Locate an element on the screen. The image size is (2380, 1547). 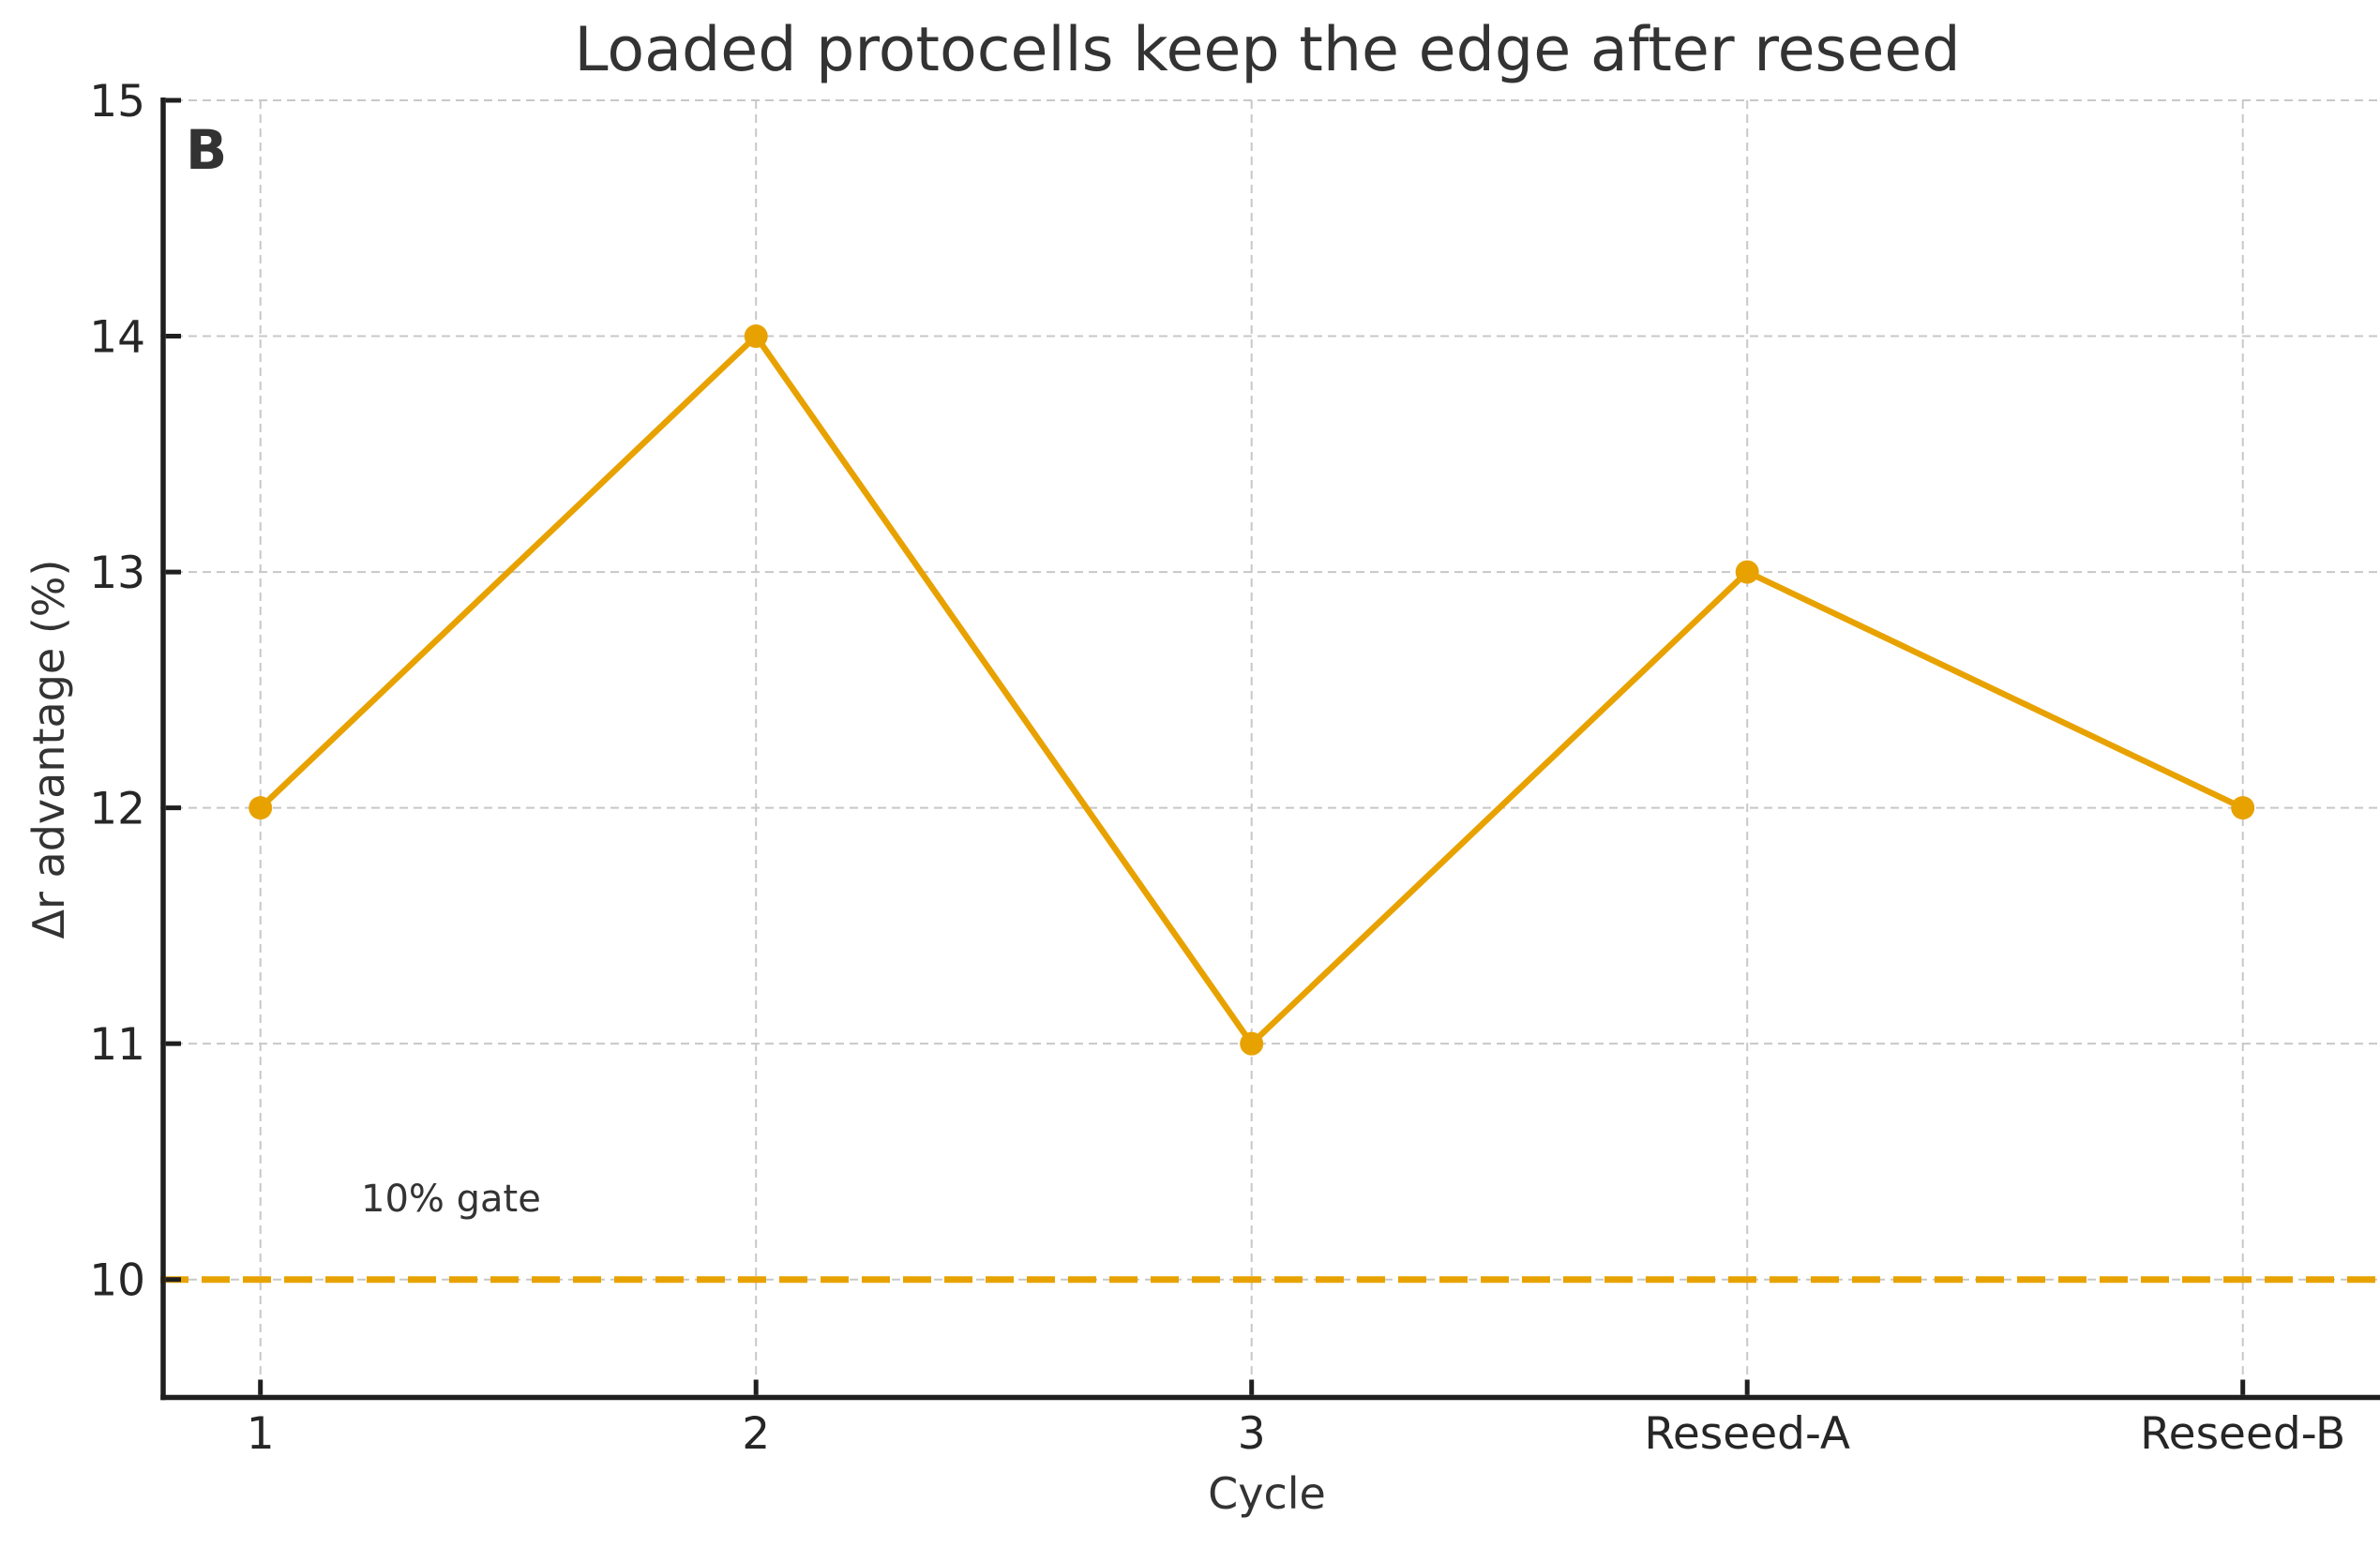
y-tick-label: 13 is located at coordinates (117, 573).